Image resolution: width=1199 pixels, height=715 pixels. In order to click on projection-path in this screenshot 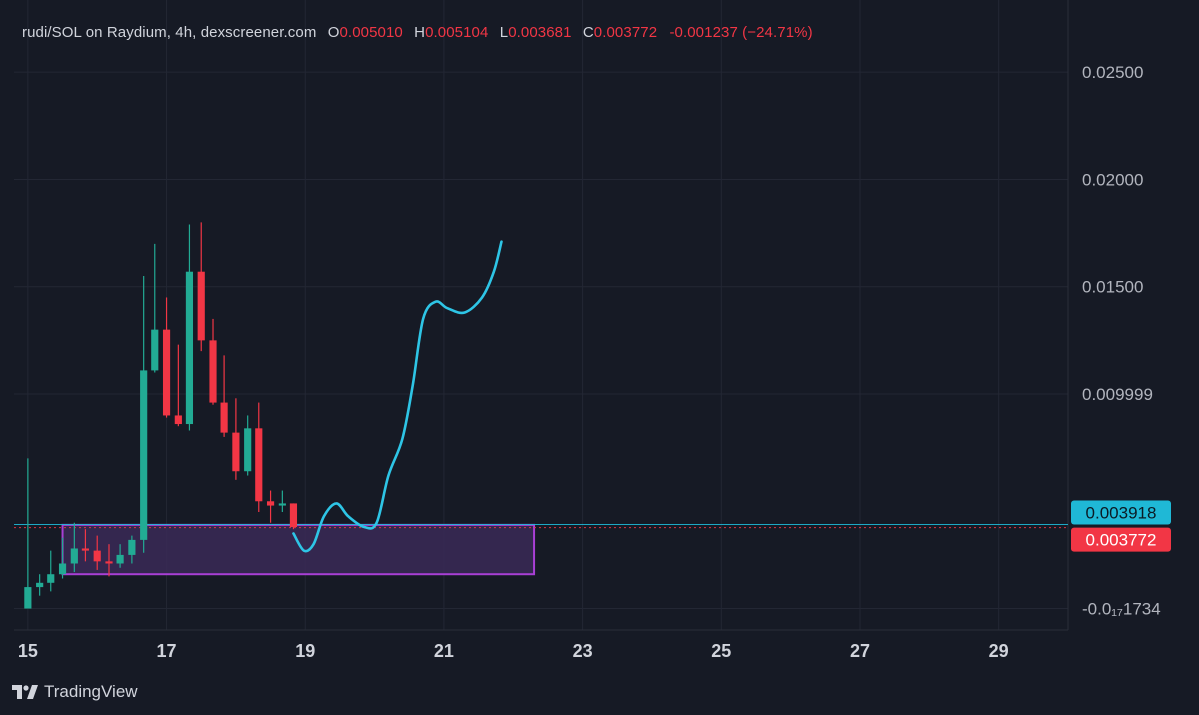, I will do `click(397, 396)`.